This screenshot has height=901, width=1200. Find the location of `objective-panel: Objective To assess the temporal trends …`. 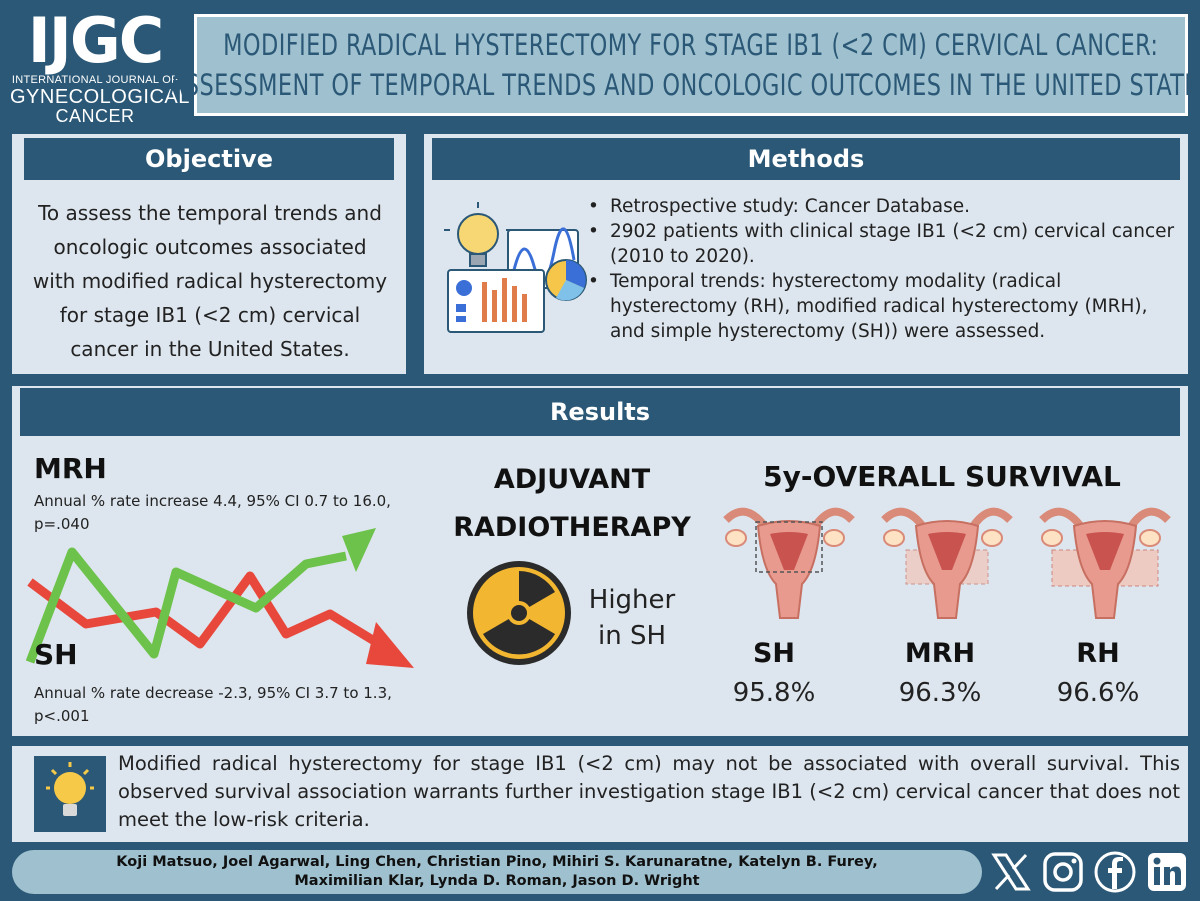

objective-panel: Objective To assess the temporal trends … is located at coordinates (209, 254).